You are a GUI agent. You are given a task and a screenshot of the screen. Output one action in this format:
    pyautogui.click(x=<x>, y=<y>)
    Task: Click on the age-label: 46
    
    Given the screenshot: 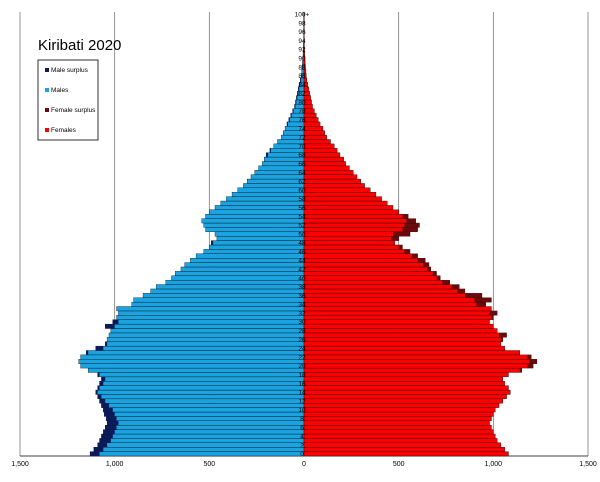 What is the action you would take?
    pyautogui.click(x=302, y=252)
    